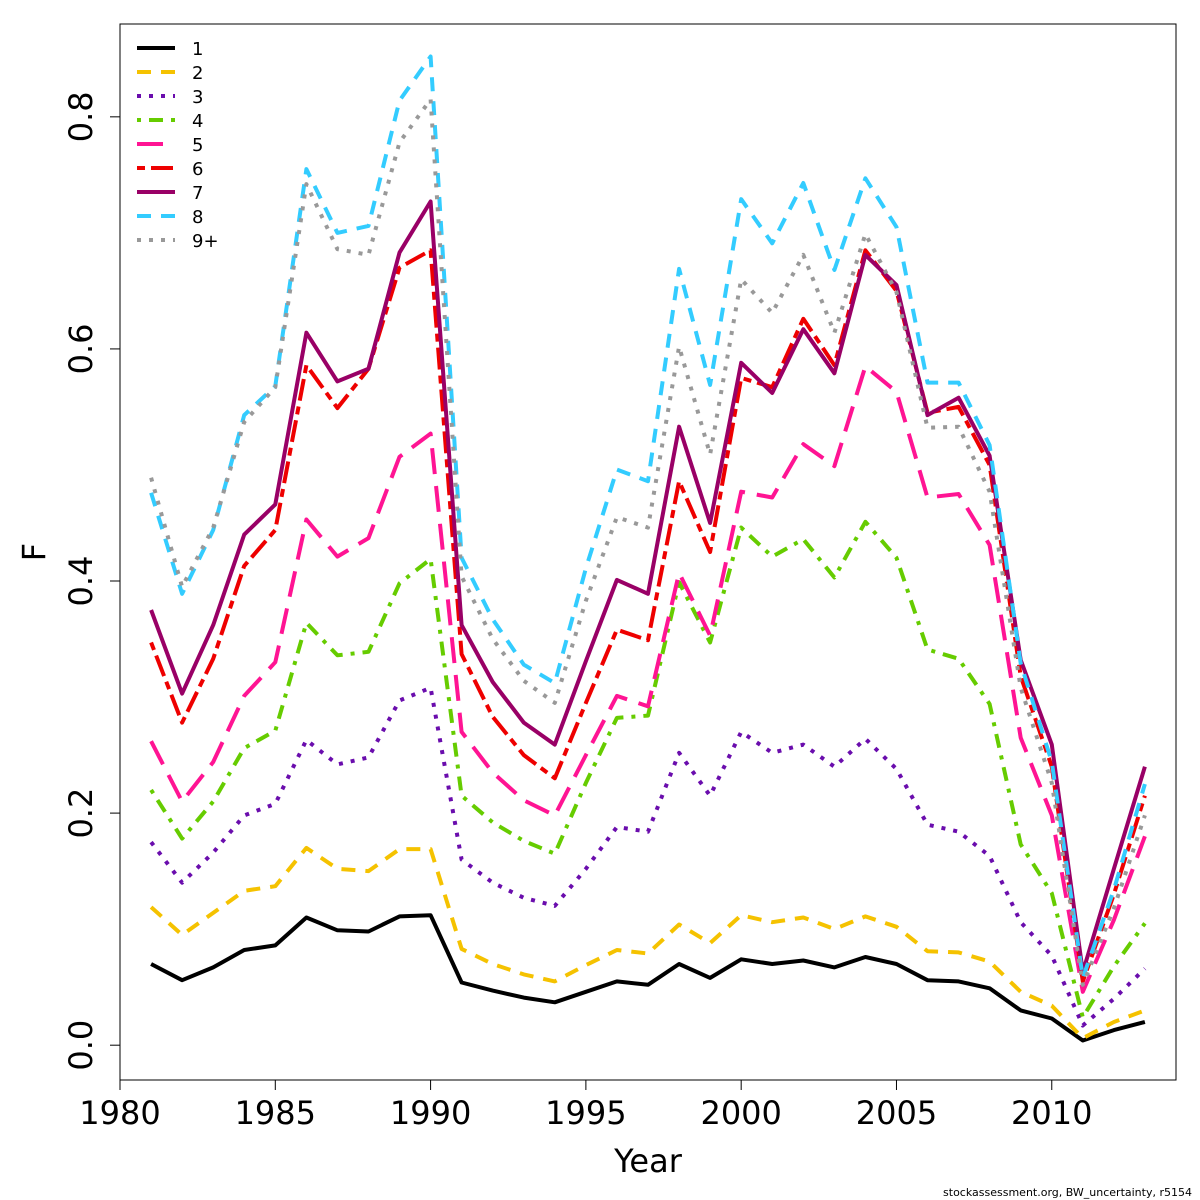  Describe the element at coordinates (81, 813) in the screenshot. I see `y-tick-label: 0.2` at that location.